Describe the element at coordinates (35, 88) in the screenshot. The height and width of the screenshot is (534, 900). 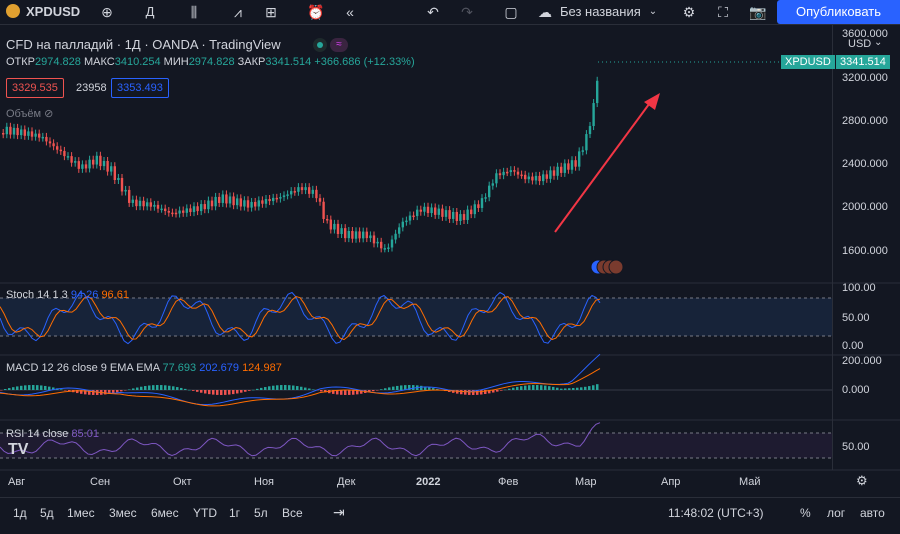
I see `sell-price-button: 3329.535` at that location.